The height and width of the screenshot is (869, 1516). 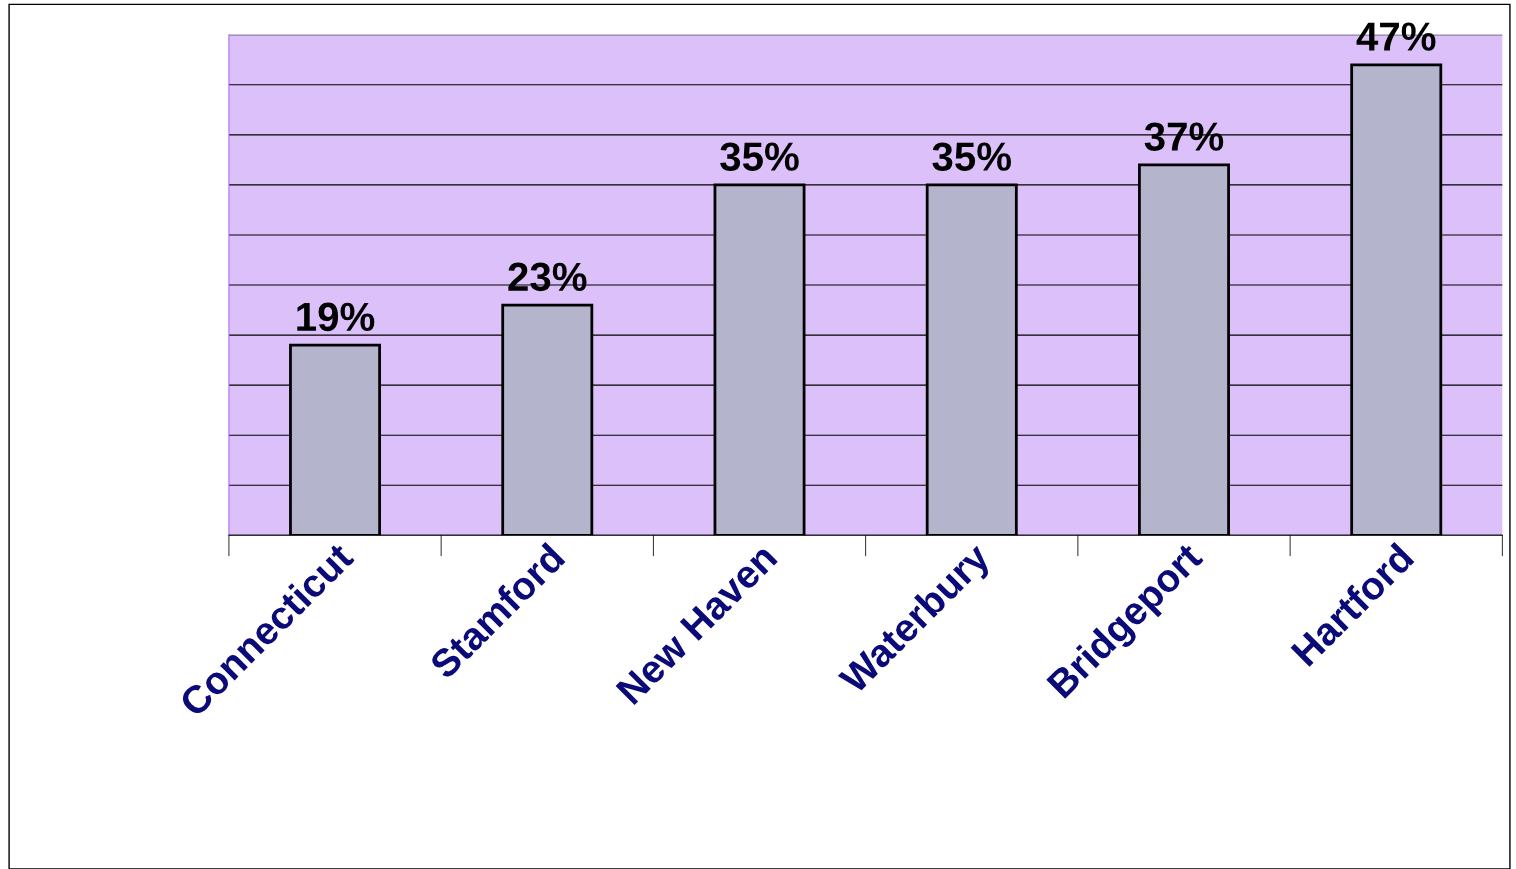 What do you see at coordinates (1396, 36) in the screenshot?
I see `data-label: 47%` at bounding box center [1396, 36].